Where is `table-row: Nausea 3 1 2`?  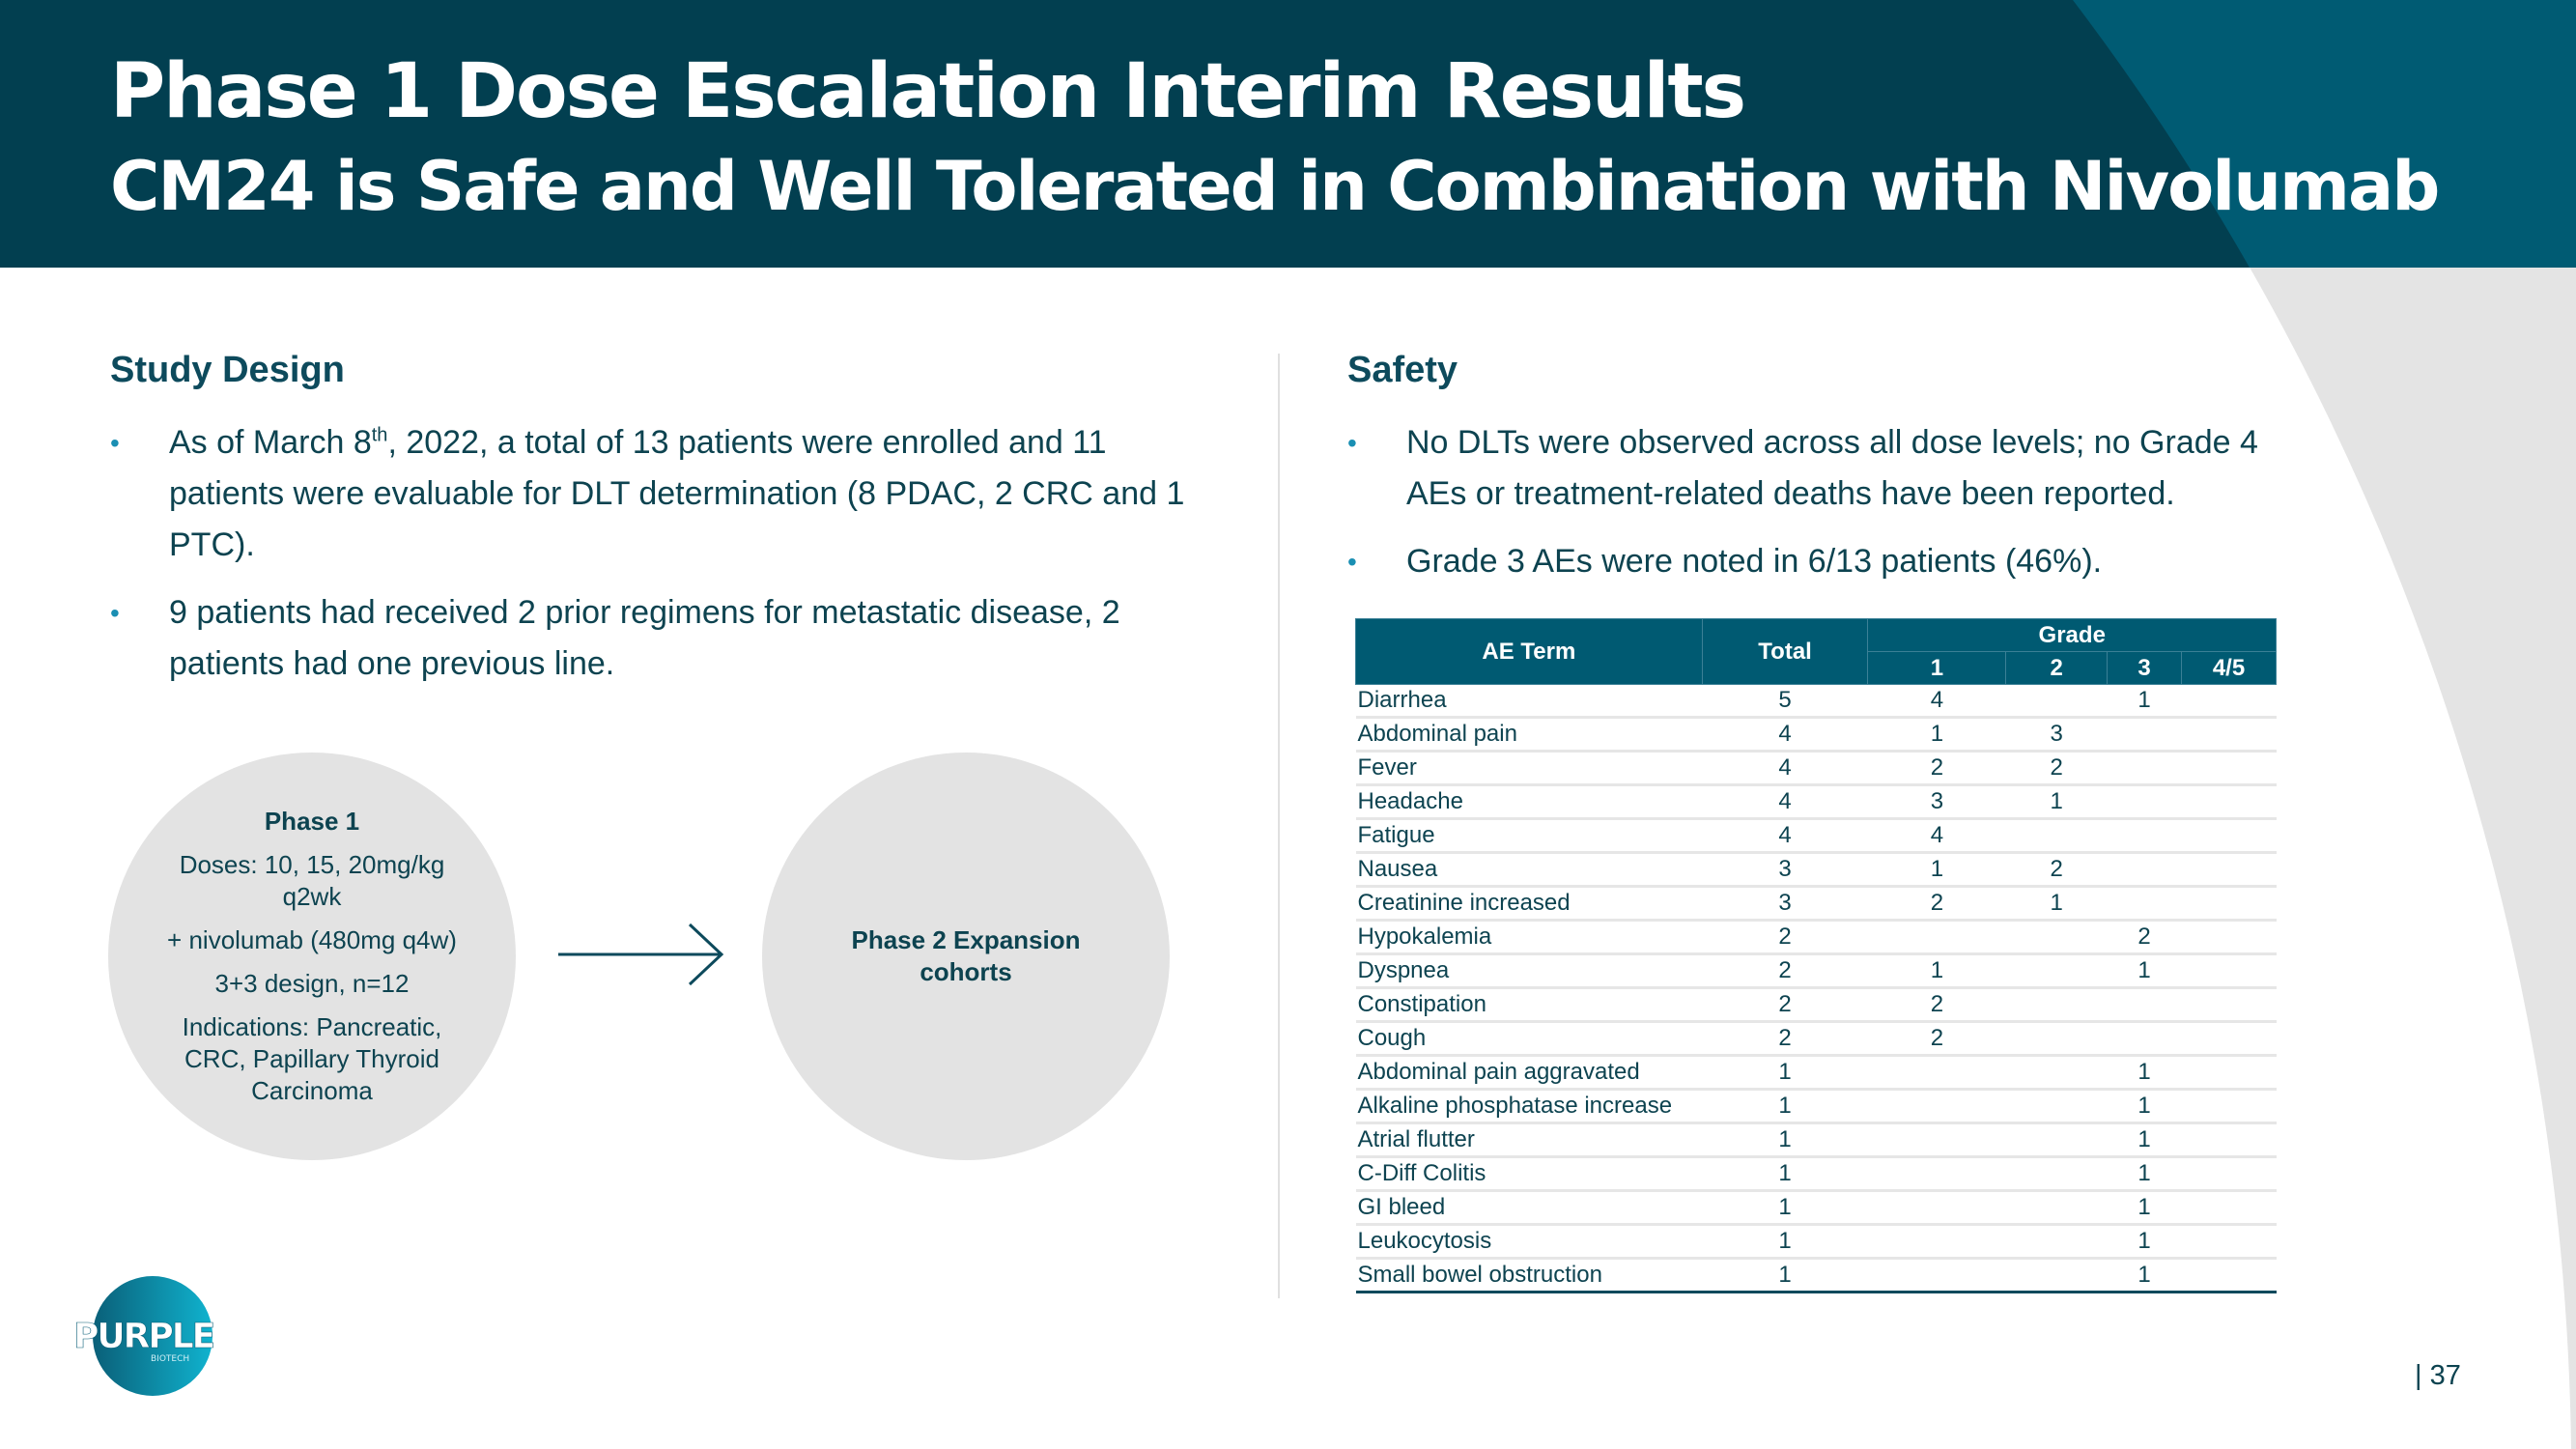
table-row: Nausea 3 1 2 is located at coordinates (1816, 870).